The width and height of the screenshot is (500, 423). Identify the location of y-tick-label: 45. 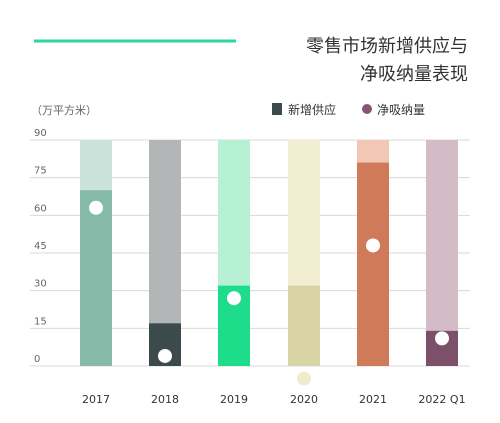
(40, 246).